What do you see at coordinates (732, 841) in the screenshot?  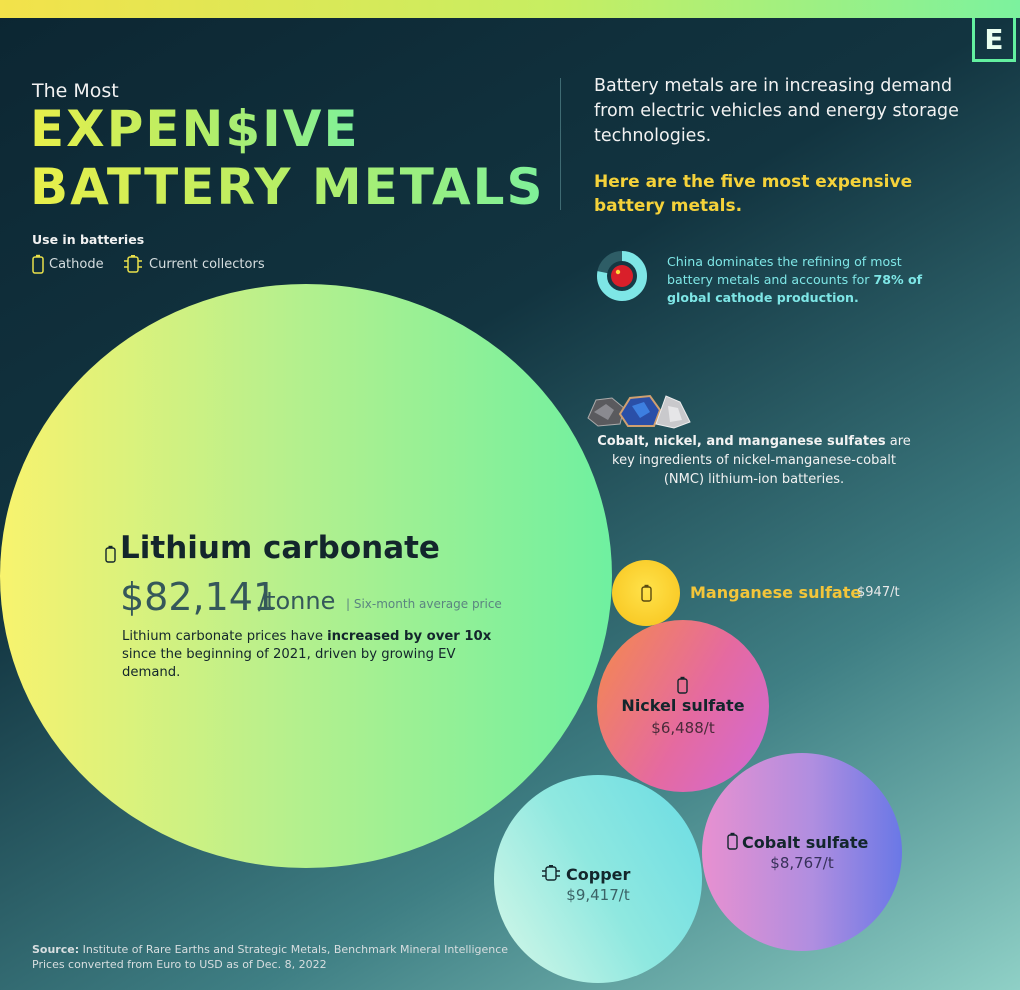 I see `cobalt-battery-icon` at bounding box center [732, 841].